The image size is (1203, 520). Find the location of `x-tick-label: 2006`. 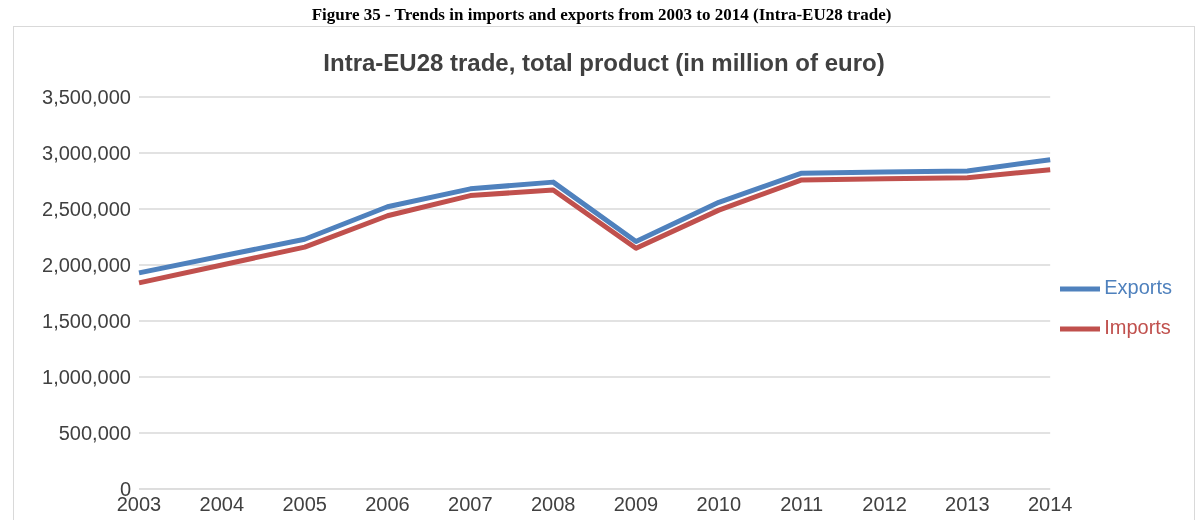

x-tick-label: 2006 is located at coordinates (387, 504).